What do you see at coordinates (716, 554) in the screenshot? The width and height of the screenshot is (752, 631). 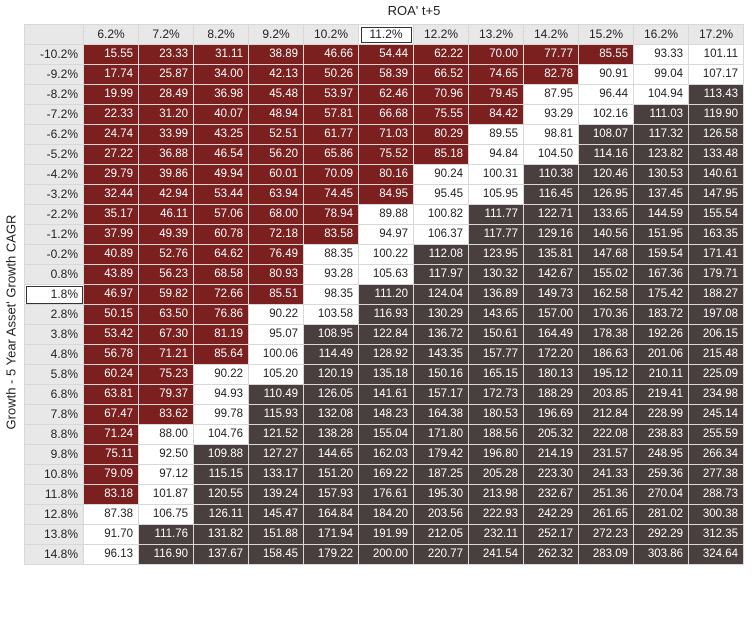 I see `heatmap-cell: 324.64` at bounding box center [716, 554].